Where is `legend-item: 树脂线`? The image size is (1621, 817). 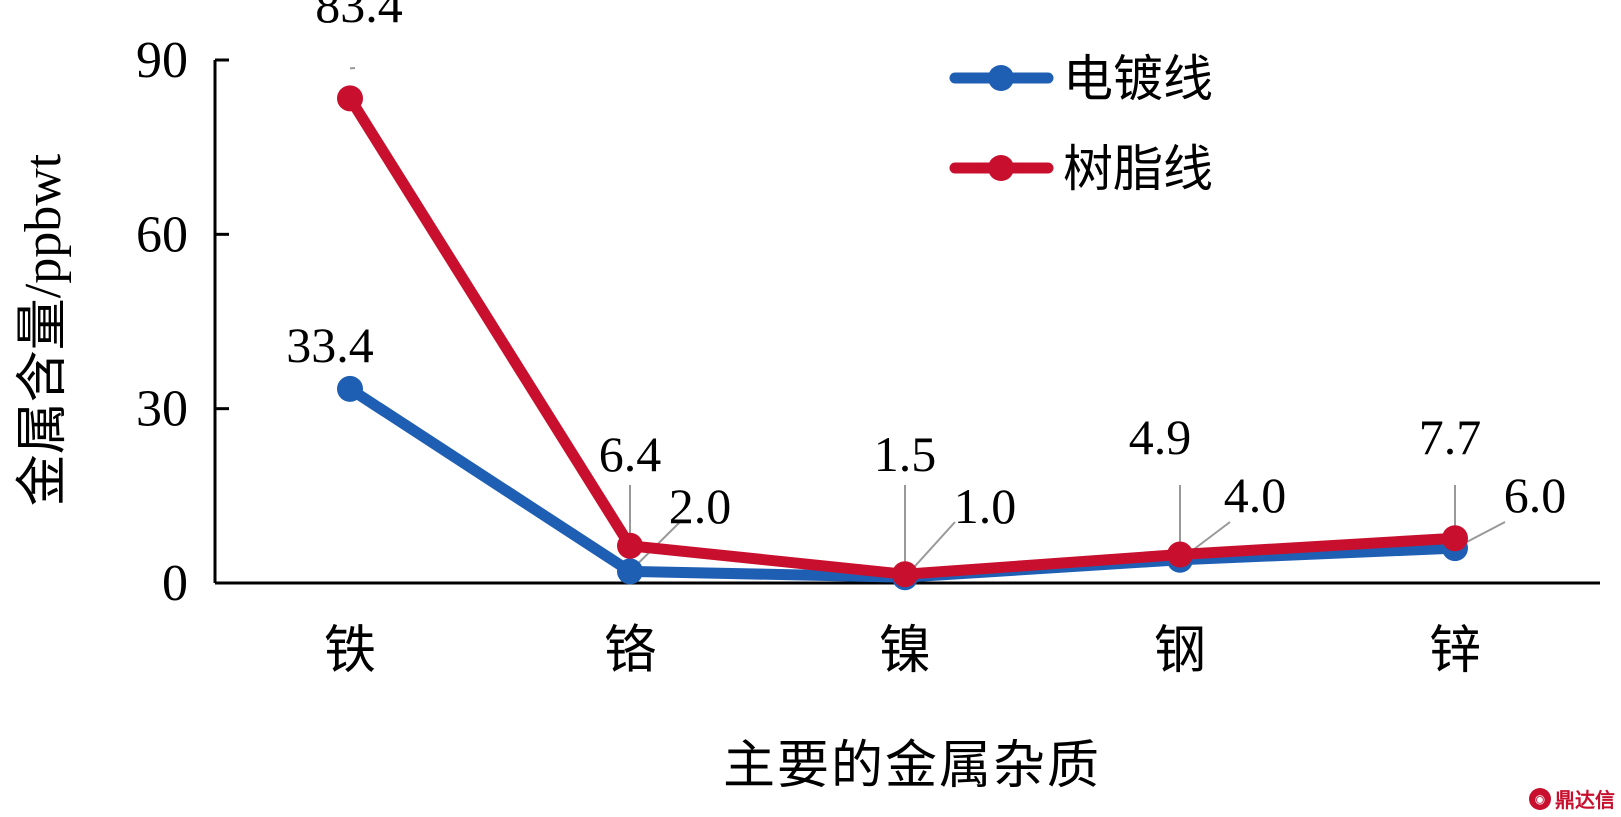
legend-item: 树脂线 is located at coordinates (1081, 169).